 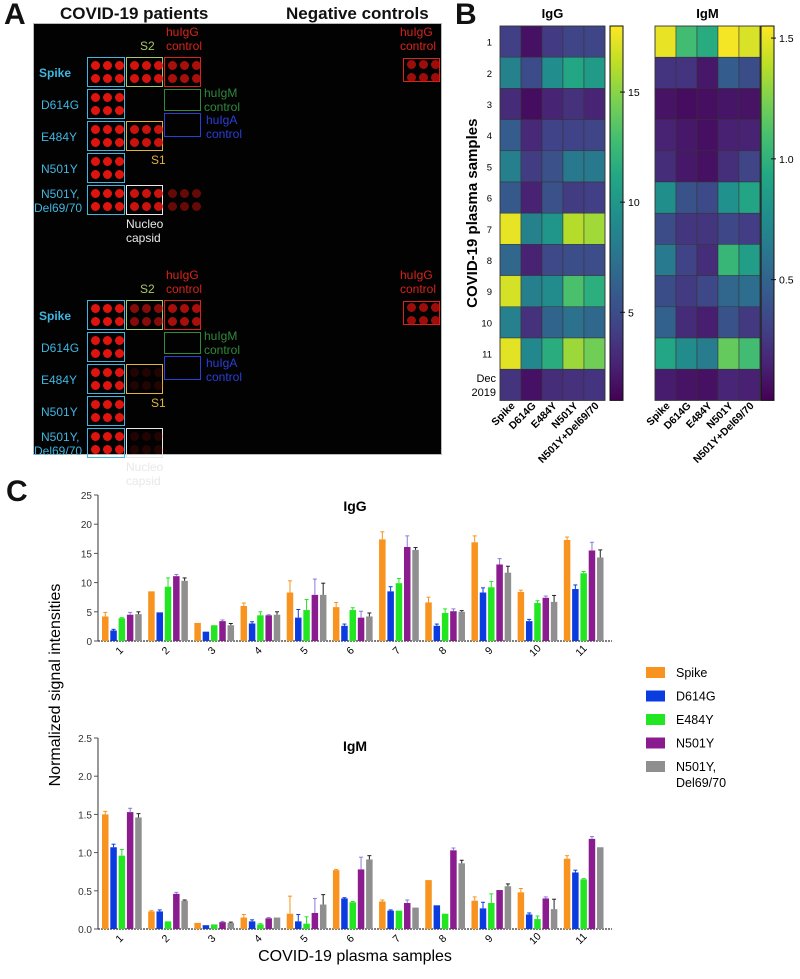 What do you see at coordinates (489, 650) in the screenshot?
I see `x-axis-tick-label: 9` at bounding box center [489, 650].